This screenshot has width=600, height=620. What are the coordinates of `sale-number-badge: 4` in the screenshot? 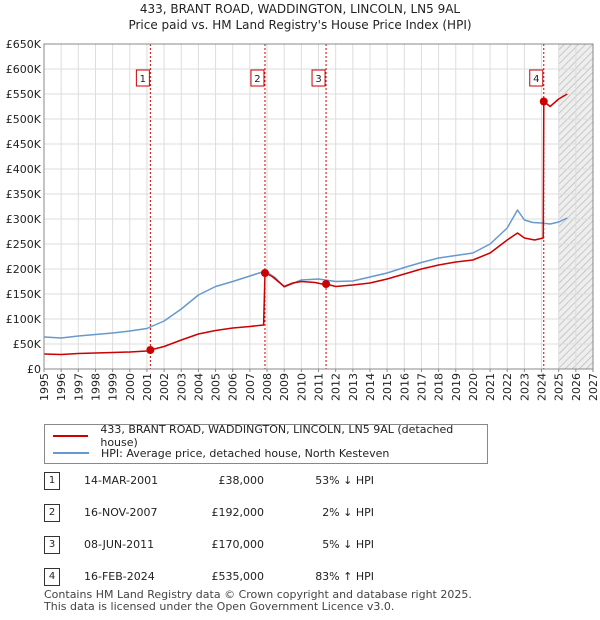 It's located at (52, 577).